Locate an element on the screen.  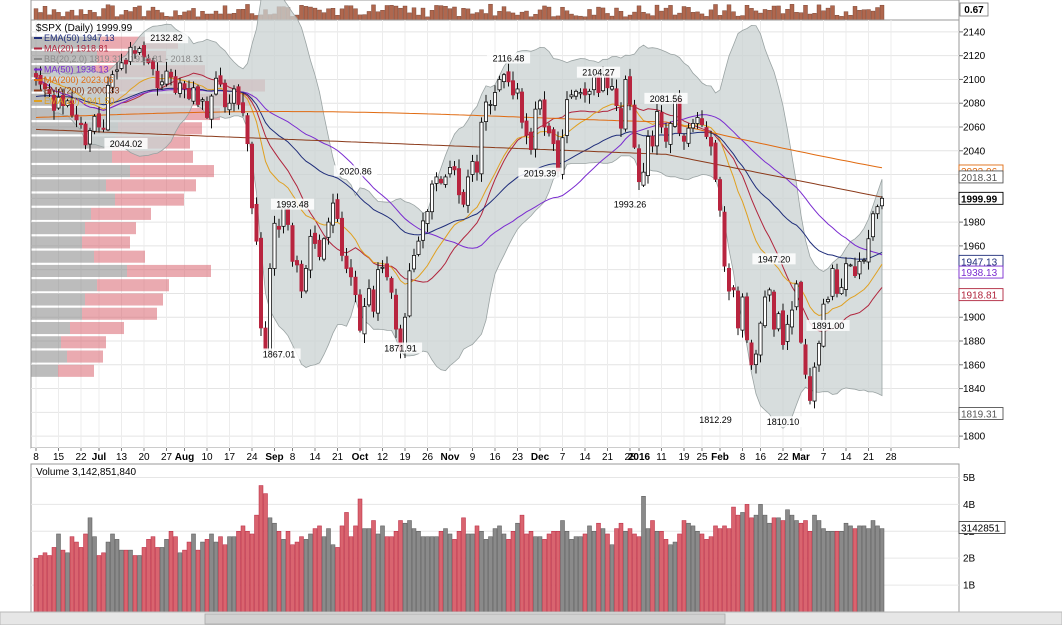
price-annotation: 2044.02 is located at coordinates (126, 144).